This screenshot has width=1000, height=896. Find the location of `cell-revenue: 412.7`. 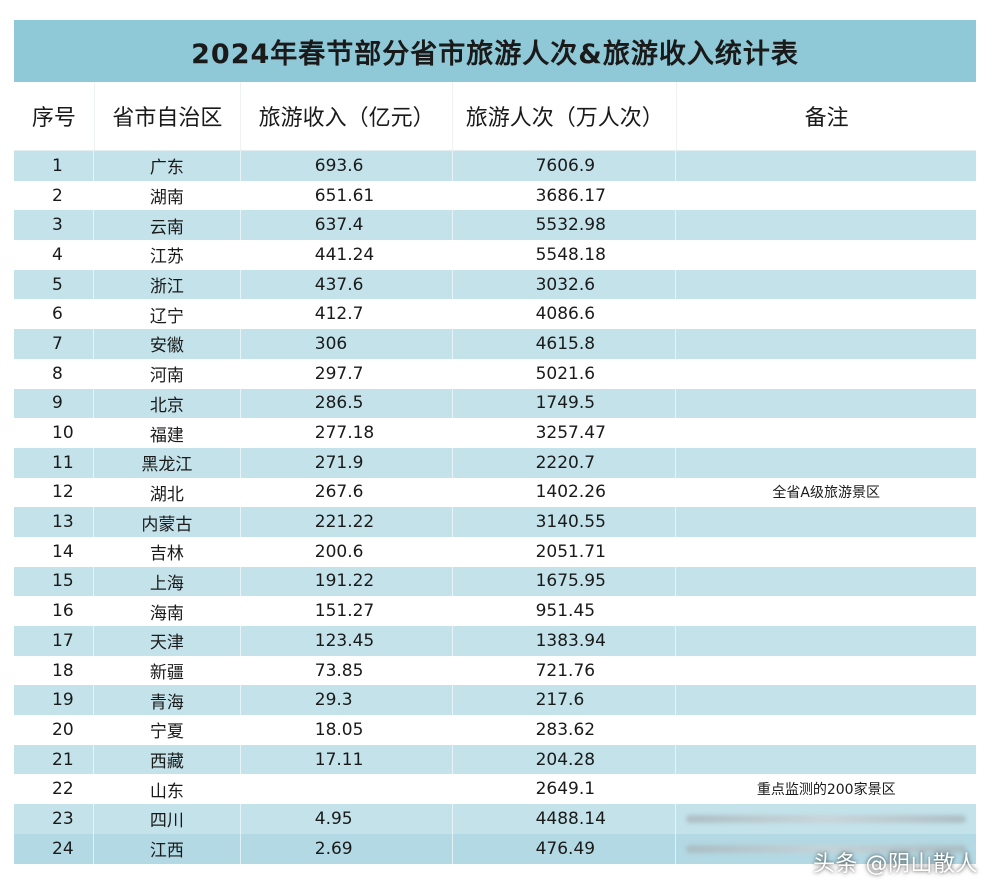

cell-revenue: 412.7 is located at coordinates (347, 314).